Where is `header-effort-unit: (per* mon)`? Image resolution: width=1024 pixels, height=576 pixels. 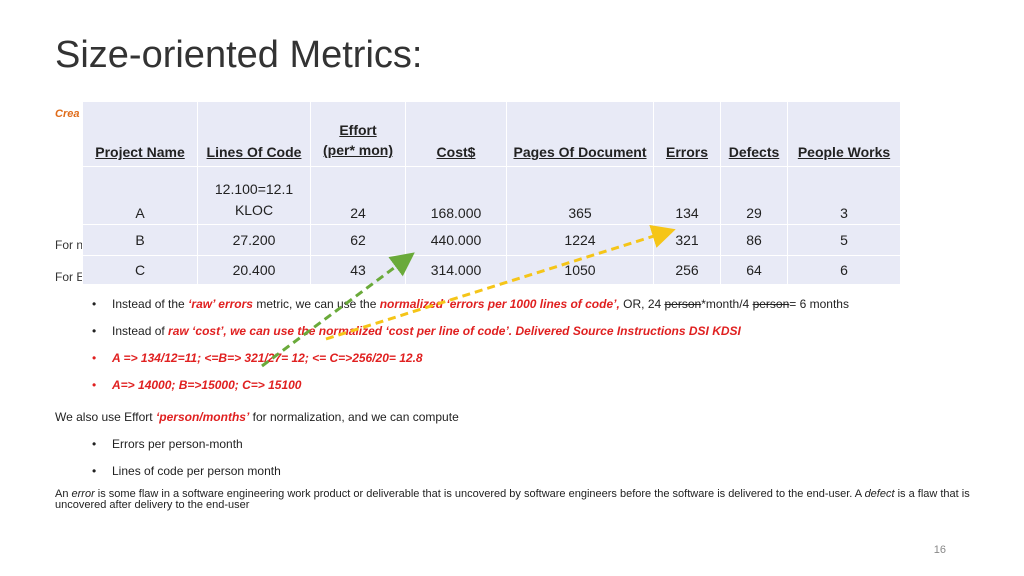 header-effort-unit: (per* mon) is located at coordinates (358, 150).